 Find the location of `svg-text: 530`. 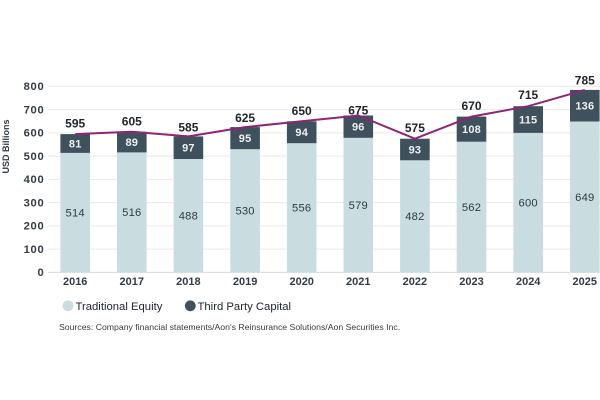

svg-text: 530 is located at coordinates (244, 212).